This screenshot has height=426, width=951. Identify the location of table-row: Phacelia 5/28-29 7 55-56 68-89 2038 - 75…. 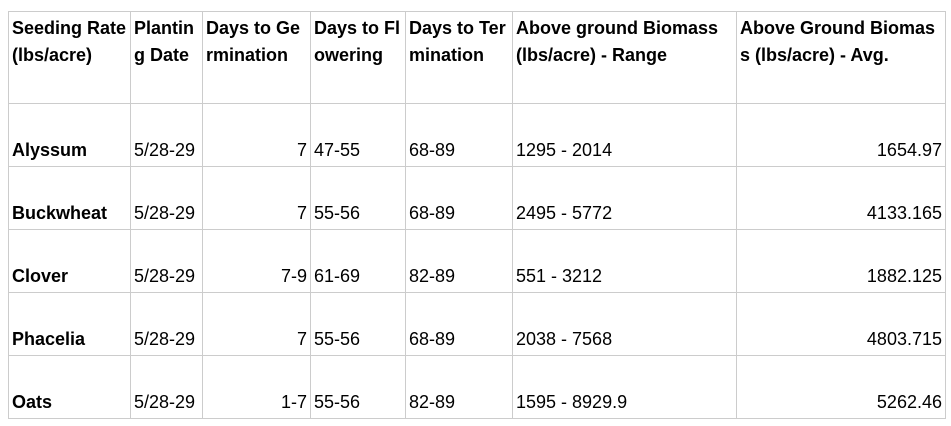
(477, 324).